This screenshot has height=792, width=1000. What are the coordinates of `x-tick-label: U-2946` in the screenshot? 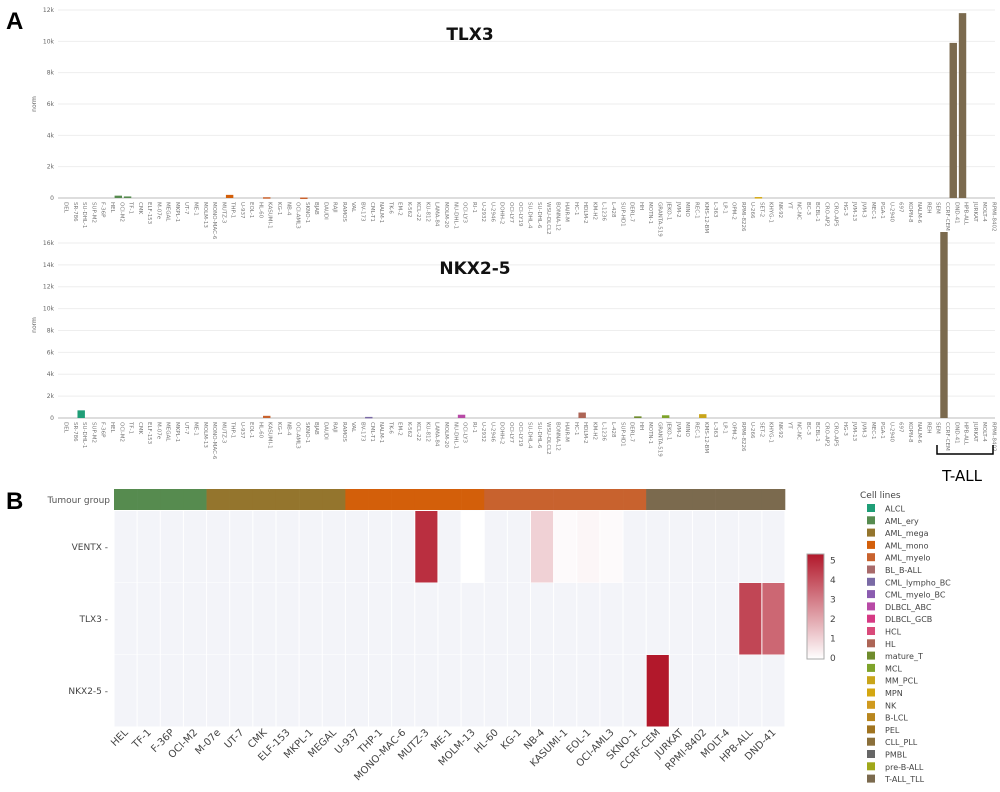 It's located at (492, 212).